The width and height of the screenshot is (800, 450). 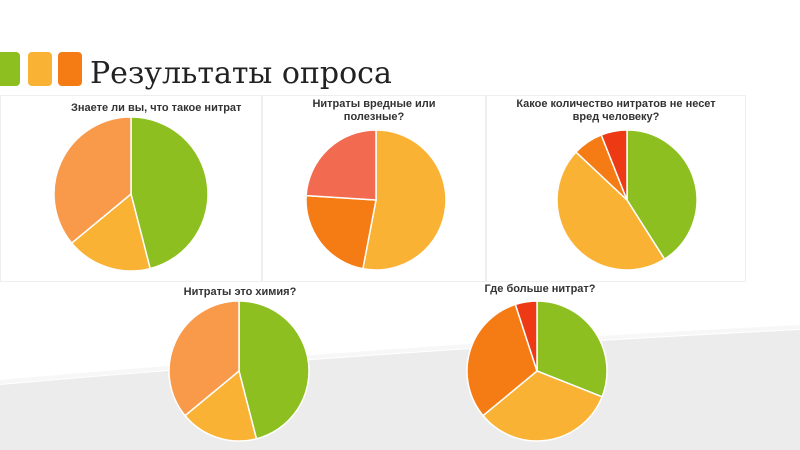 What do you see at coordinates (70, 69) in the screenshot?
I see `accent-square-orange` at bounding box center [70, 69].